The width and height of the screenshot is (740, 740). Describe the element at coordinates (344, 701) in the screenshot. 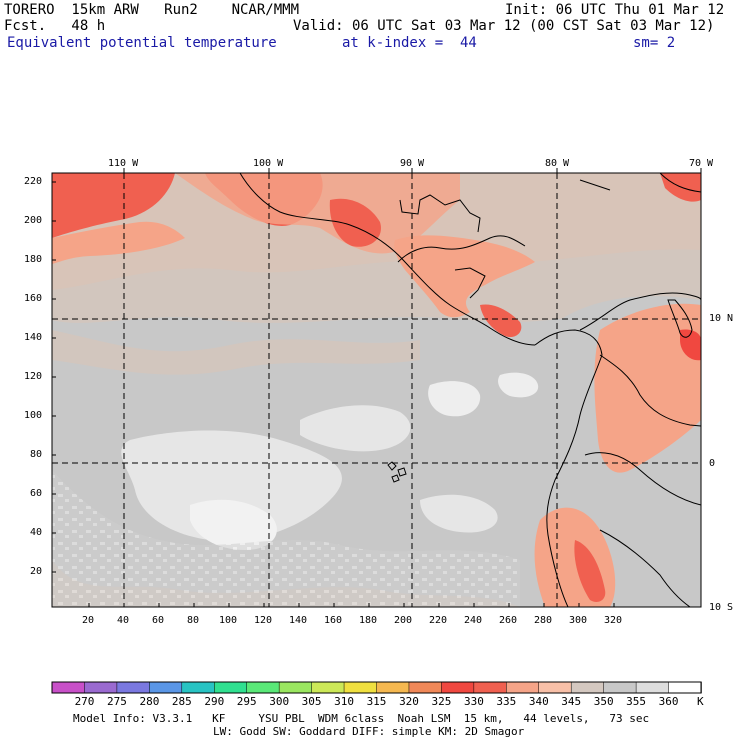

I see `colorbar-label: 310` at that location.